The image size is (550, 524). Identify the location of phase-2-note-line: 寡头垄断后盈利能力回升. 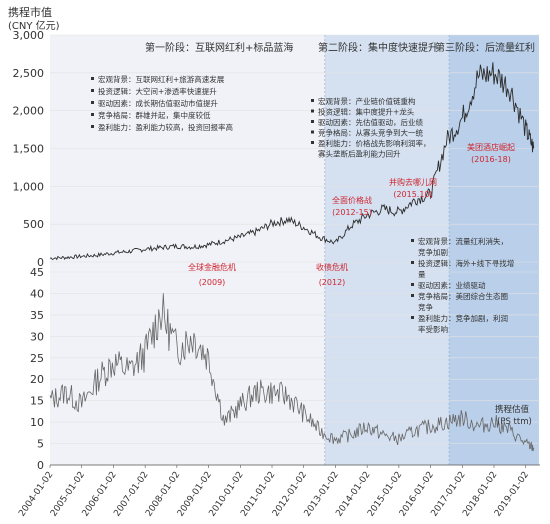
(359, 154).